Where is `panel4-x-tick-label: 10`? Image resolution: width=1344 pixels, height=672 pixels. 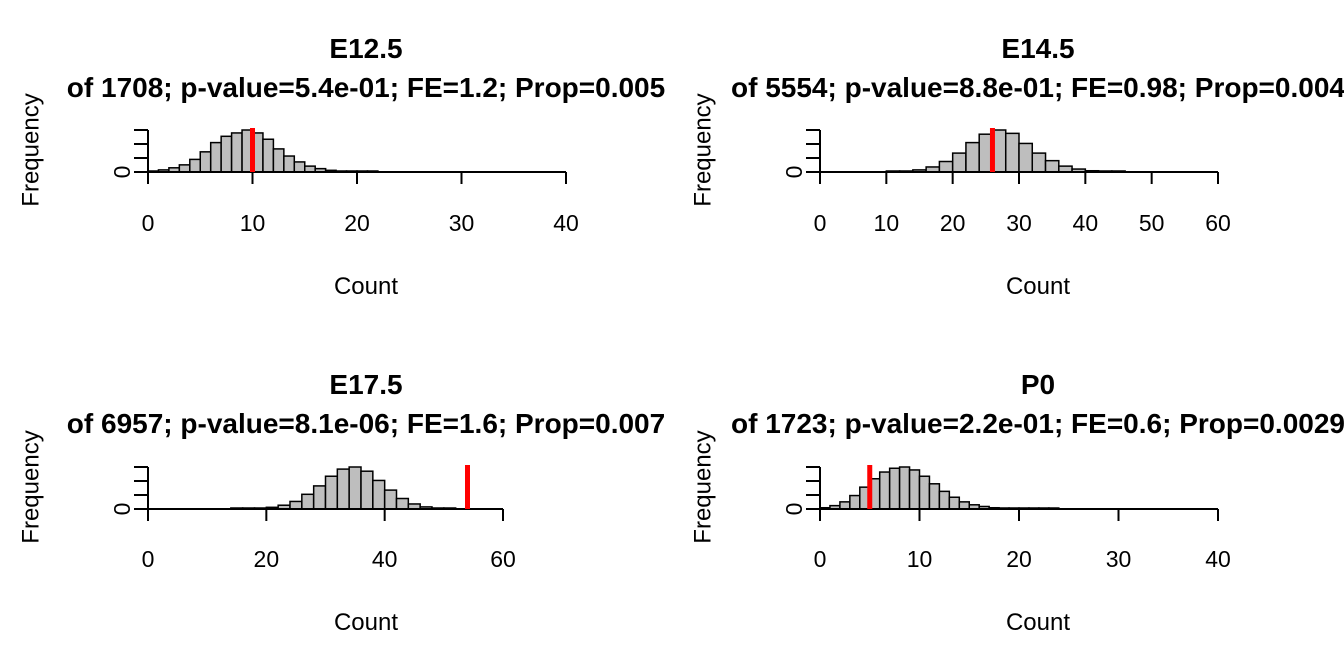
panel4-x-tick-label: 10 is located at coordinates (920, 559).